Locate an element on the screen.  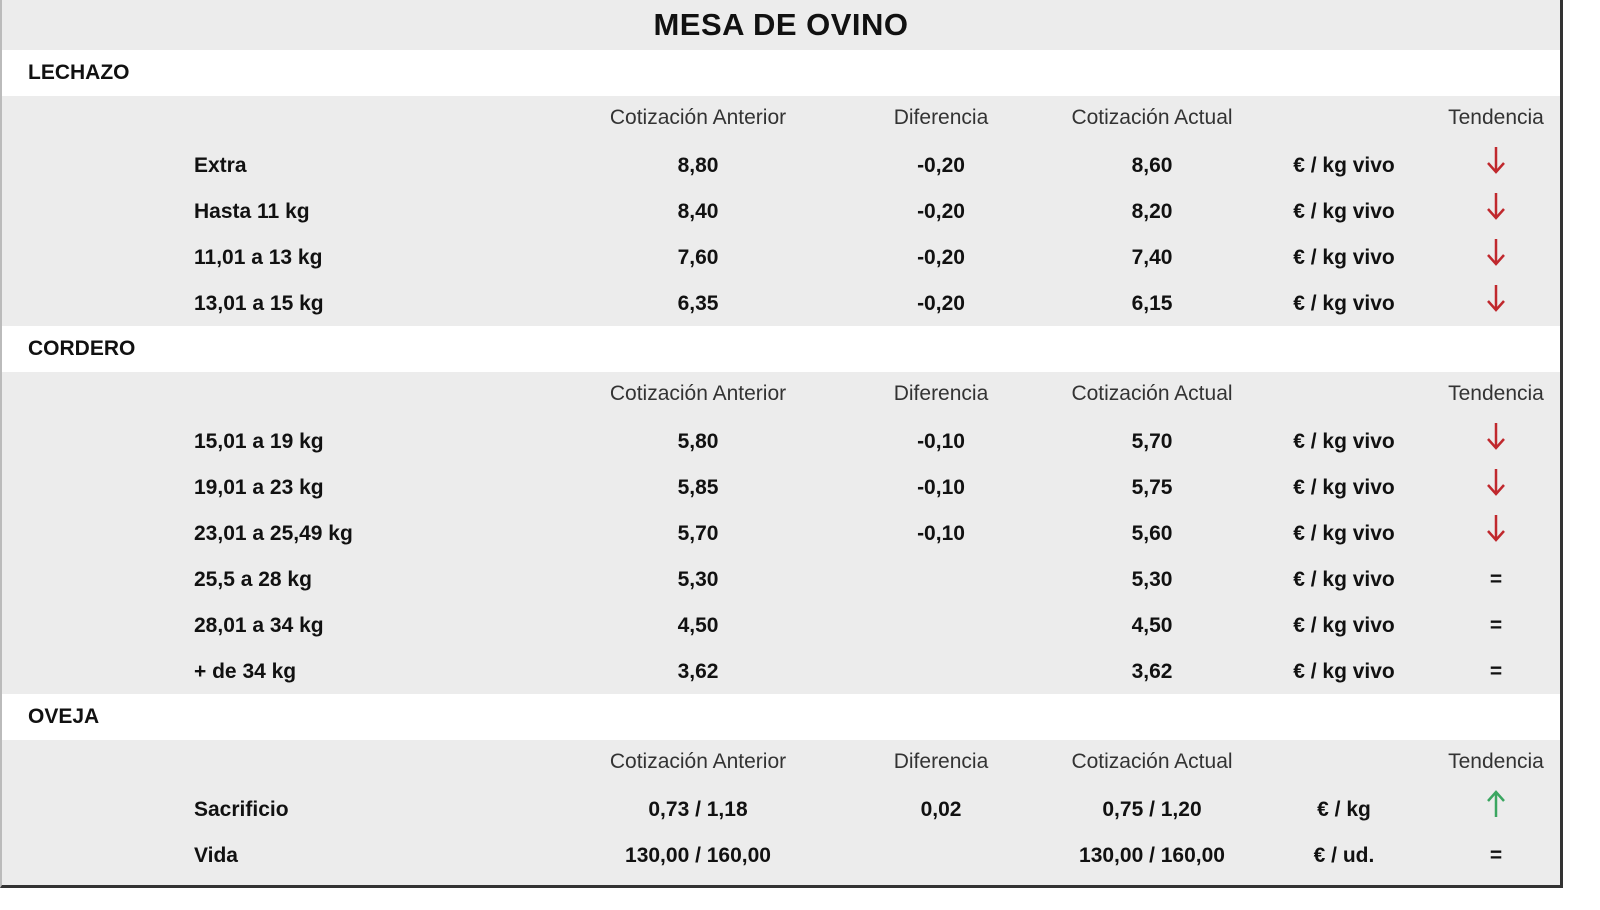
row-label: 13,01 a 15 kg is located at coordinates (259, 303).